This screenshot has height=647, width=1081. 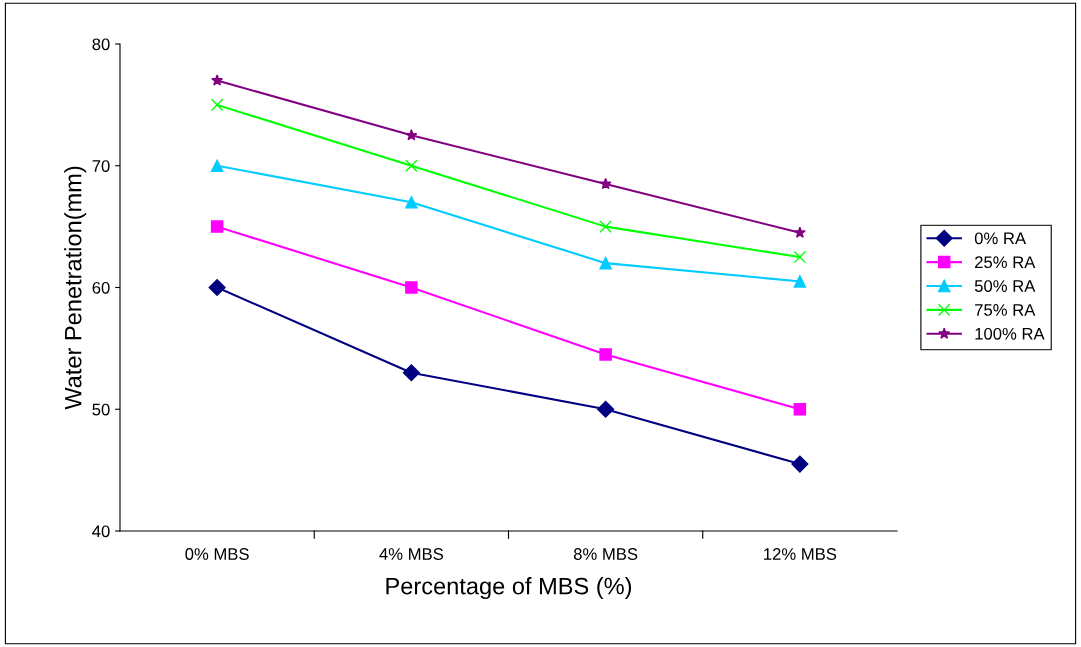 What do you see at coordinates (101, 166) in the screenshot?
I see `y-tick-label: 70` at bounding box center [101, 166].